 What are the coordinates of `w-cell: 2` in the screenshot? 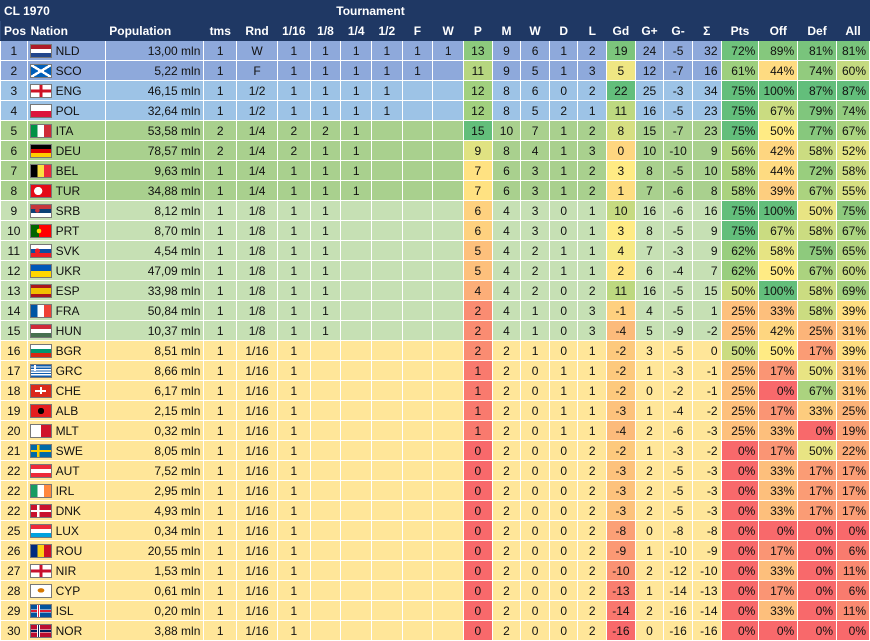 It's located at (535, 270).